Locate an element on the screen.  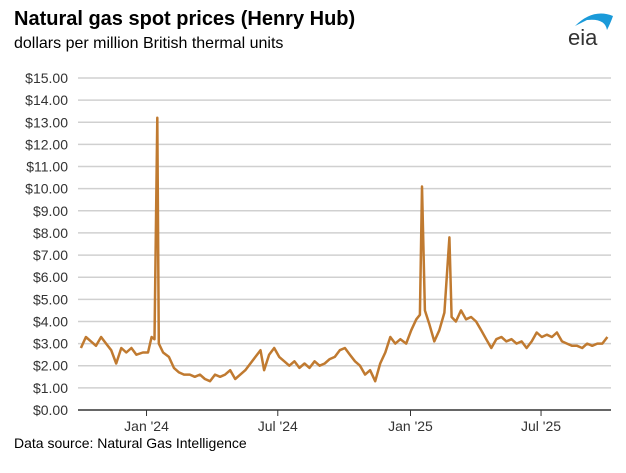
chart-title: Natural gas spot prices (Henry Hub) is located at coordinates (185, 19).